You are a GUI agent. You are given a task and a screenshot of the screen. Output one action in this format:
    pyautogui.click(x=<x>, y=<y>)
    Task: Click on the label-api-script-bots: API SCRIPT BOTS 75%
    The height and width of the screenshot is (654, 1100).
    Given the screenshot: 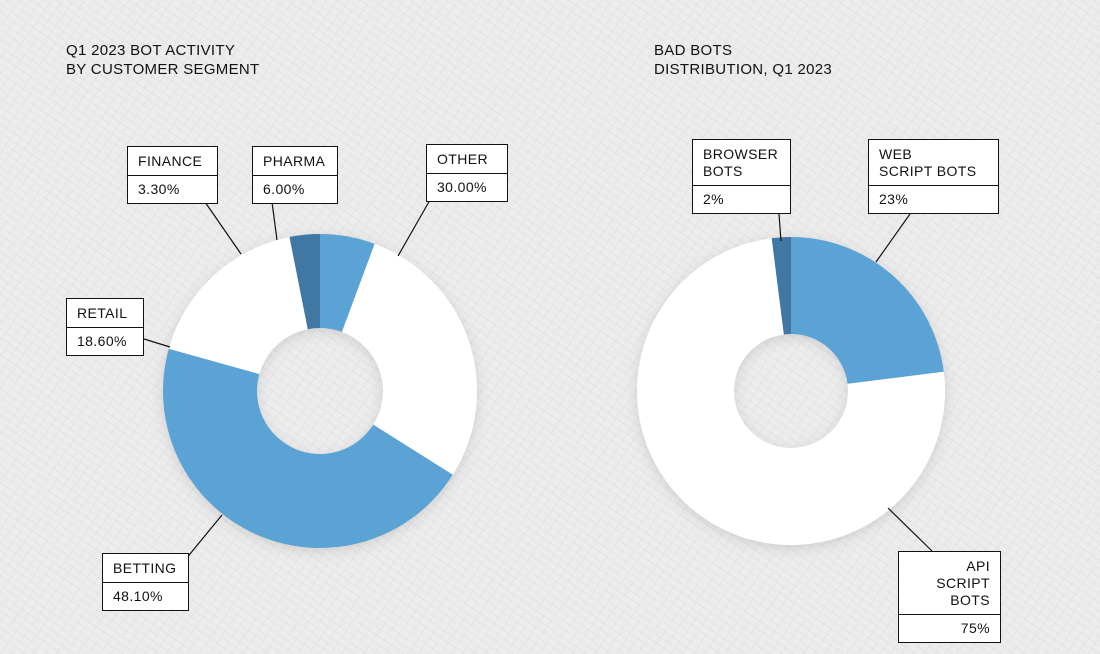 What is the action you would take?
    pyautogui.click(x=949, y=597)
    